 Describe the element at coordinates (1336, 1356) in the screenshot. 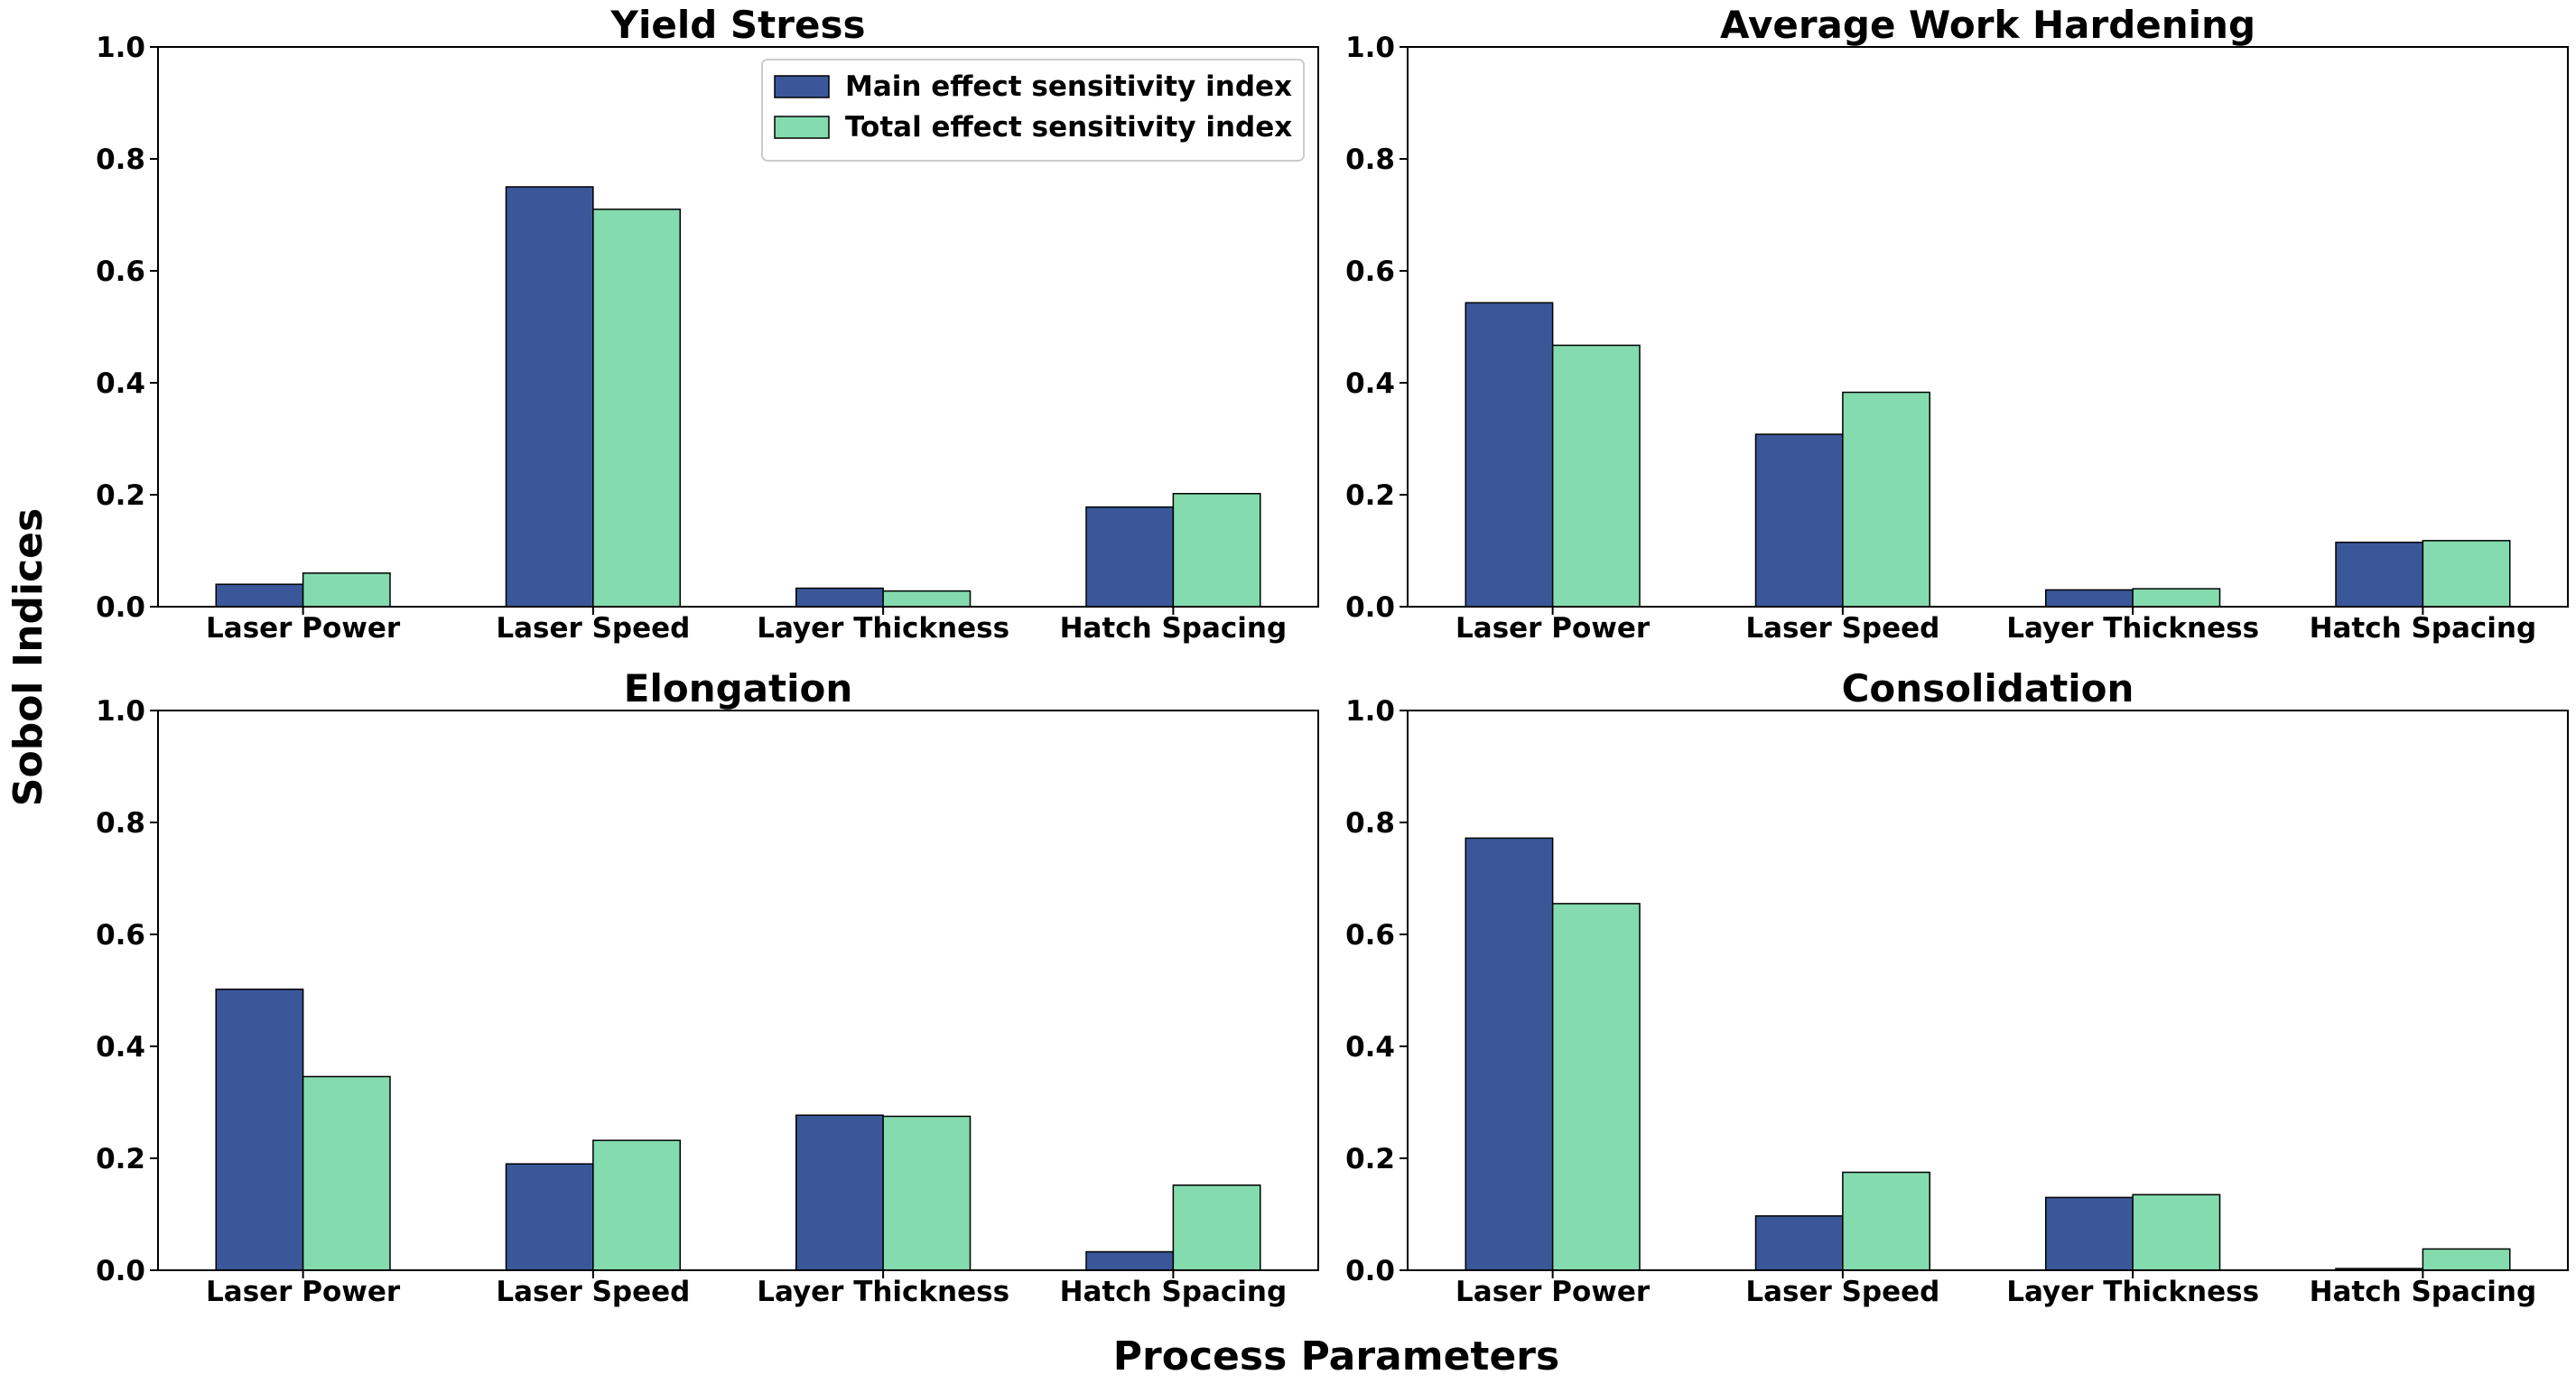

I see `figure-xlabel: Process Parameters` at that location.